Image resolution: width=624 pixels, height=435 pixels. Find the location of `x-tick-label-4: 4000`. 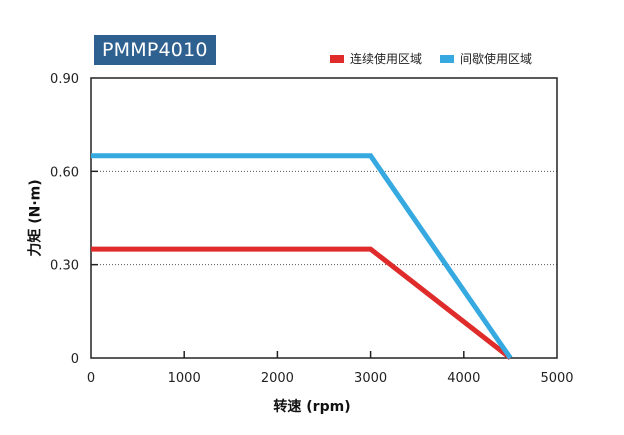

x-tick-label-4: 4000 is located at coordinates (463, 378).